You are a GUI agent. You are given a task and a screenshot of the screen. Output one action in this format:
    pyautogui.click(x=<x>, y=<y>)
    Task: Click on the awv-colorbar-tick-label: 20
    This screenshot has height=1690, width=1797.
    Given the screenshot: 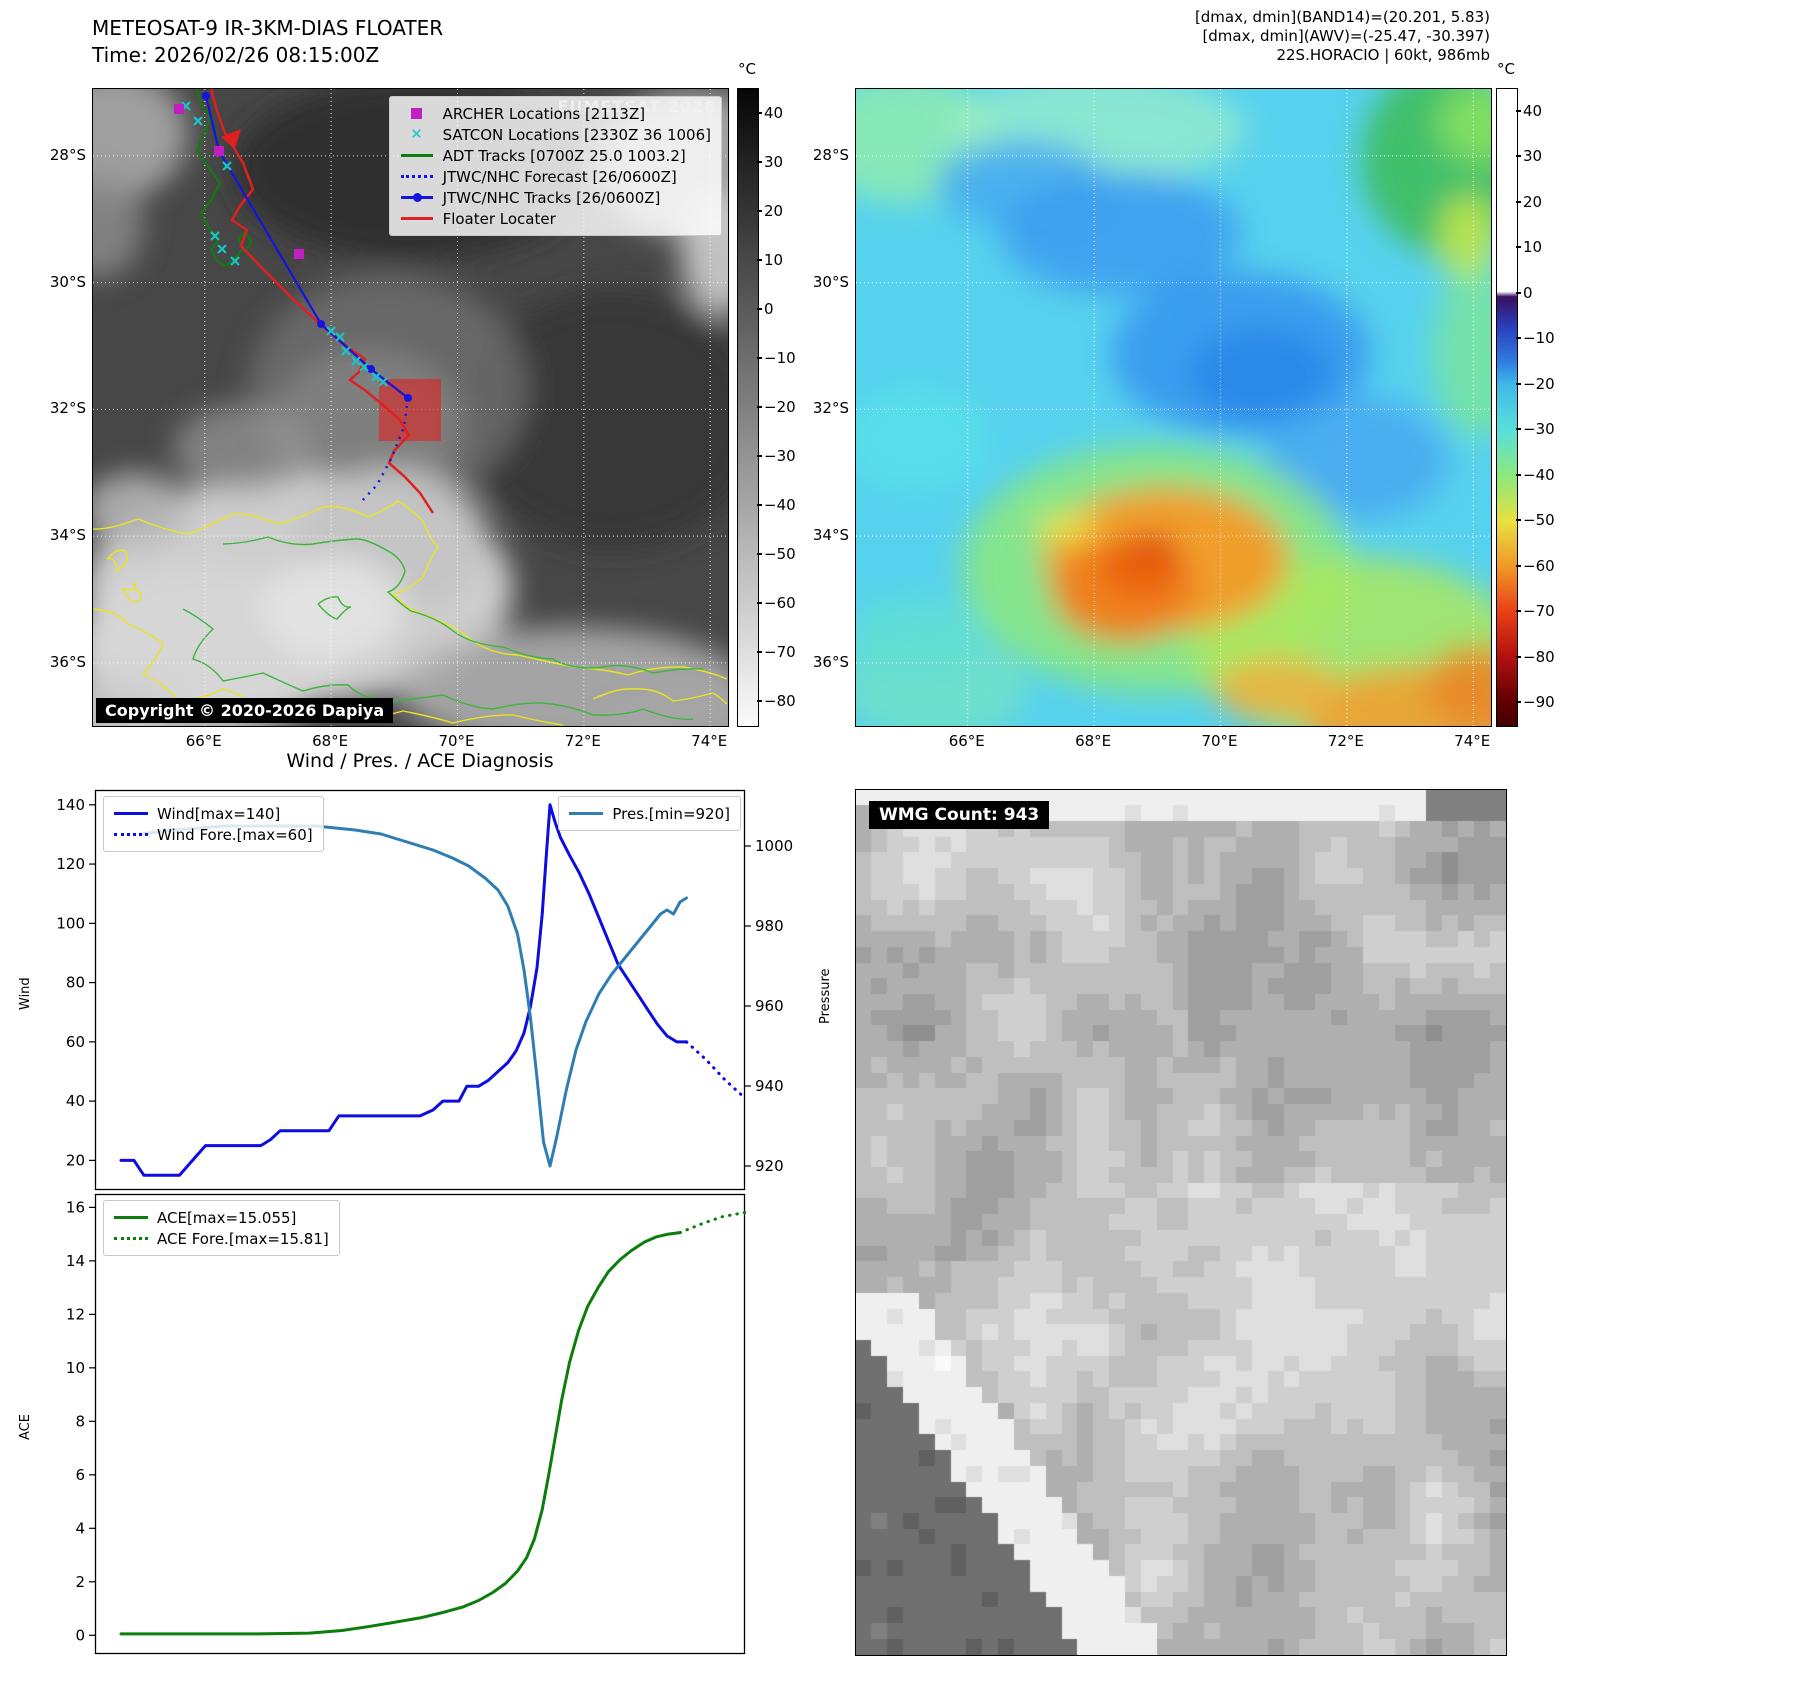 What is the action you would take?
    pyautogui.click(x=1533, y=201)
    